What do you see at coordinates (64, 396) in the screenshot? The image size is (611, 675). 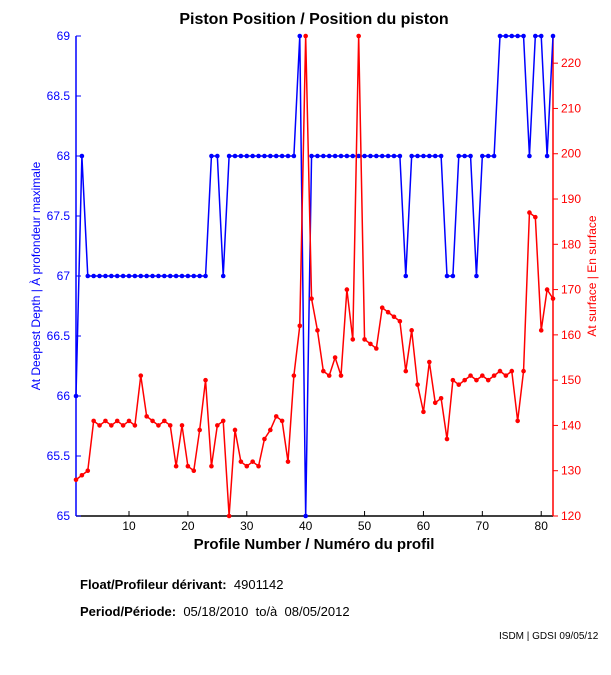 I see `y-left-tick-label: 66` at bounding box center [64, 396].